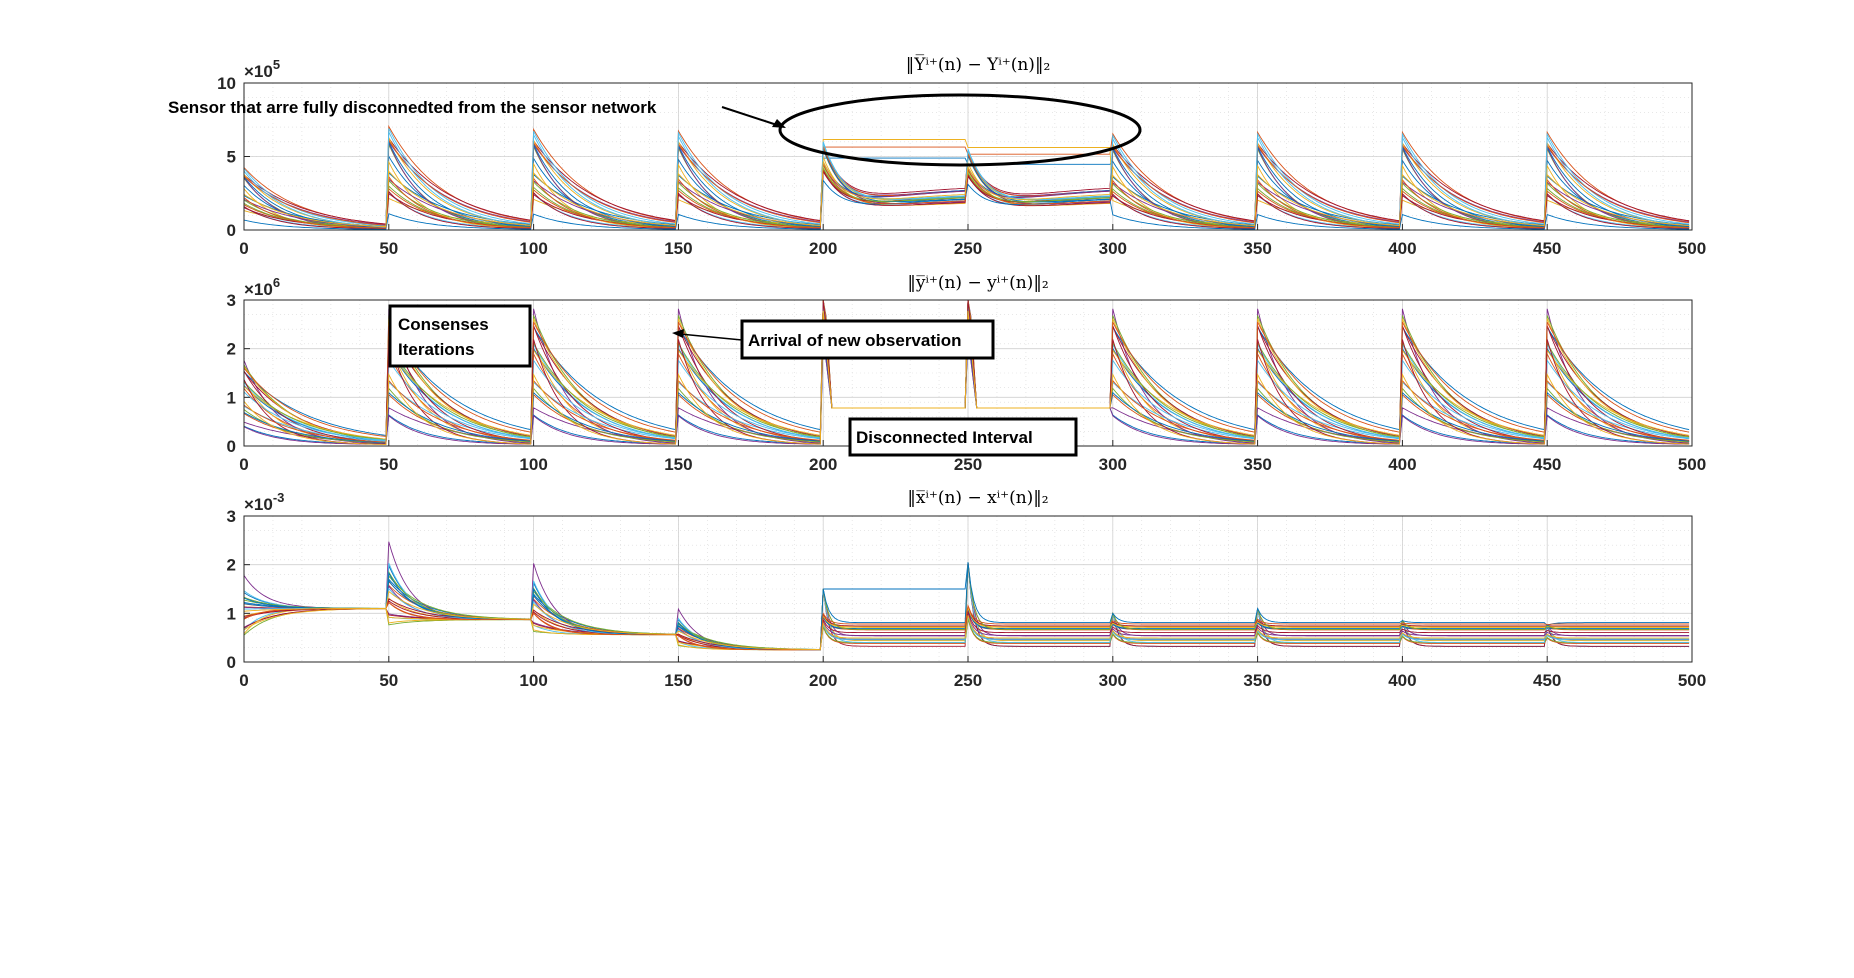  Describe the element at coordinates (276, 282) in the screenshot. I see `subplot-2-exponent-power: 6` at that location.